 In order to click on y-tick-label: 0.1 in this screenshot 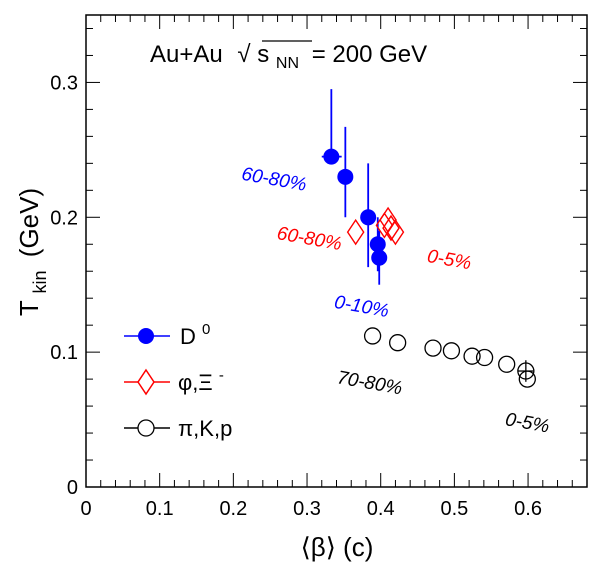, I will do `click(64, 353)`.